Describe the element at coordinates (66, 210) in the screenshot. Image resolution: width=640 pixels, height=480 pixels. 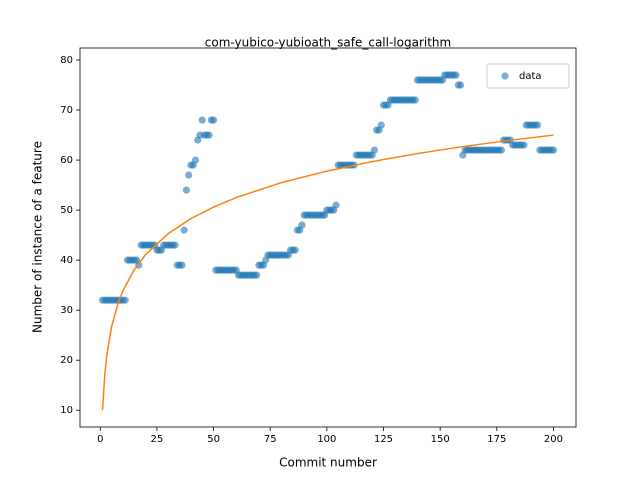
I see `y-tick-label: 50` at that location.